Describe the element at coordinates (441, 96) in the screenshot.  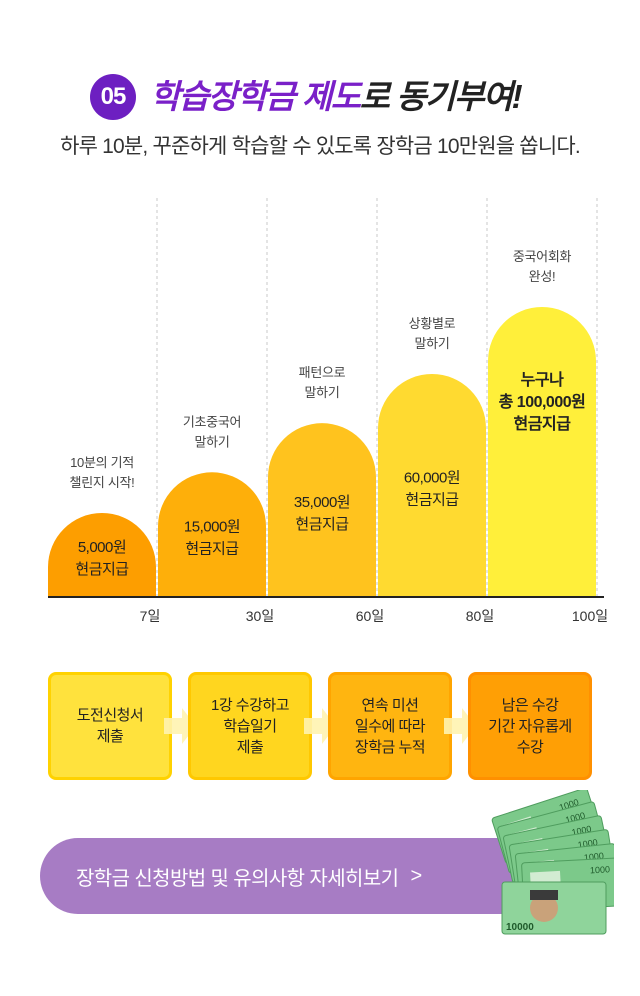
I see `title-rest: 로 동기부여!` at that location.